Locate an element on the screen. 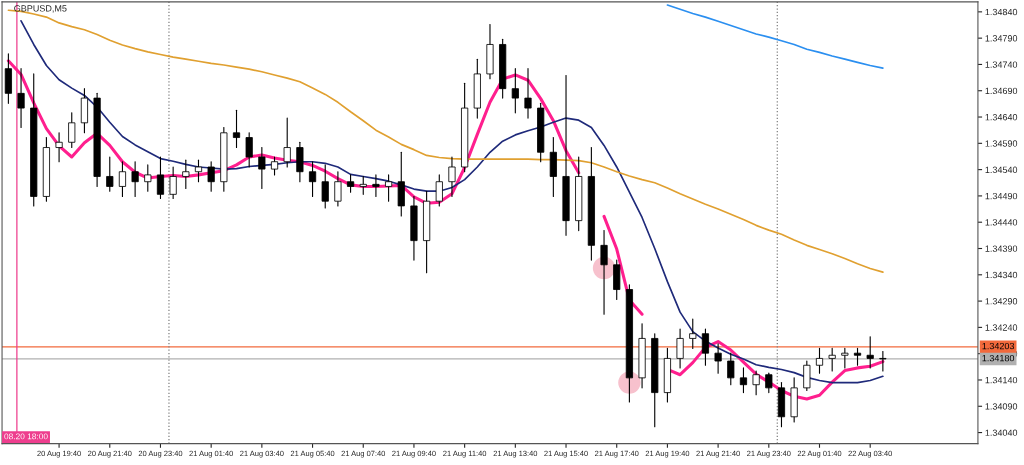 This screenshot has width=1024, height=465. y-tick-label: 1.34590 is located at coordinates (1001, 143).